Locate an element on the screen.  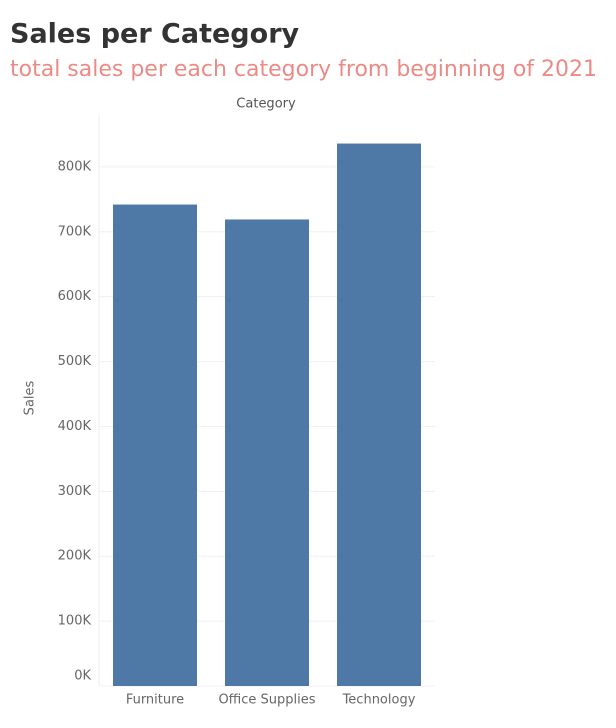
x-tick-label: Technology is located at coordinates (379, 700).